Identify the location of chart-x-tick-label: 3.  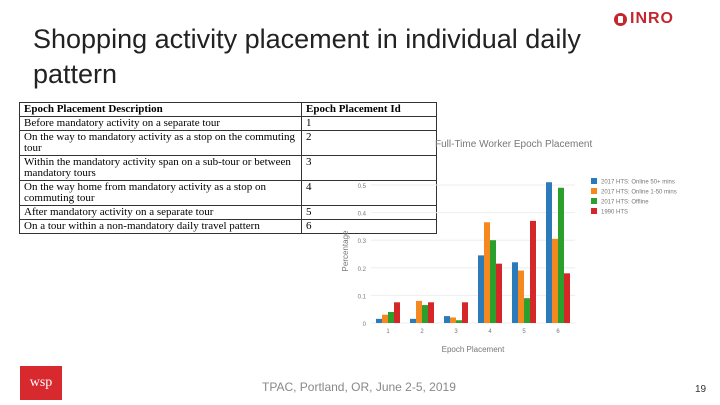
(456, 332).